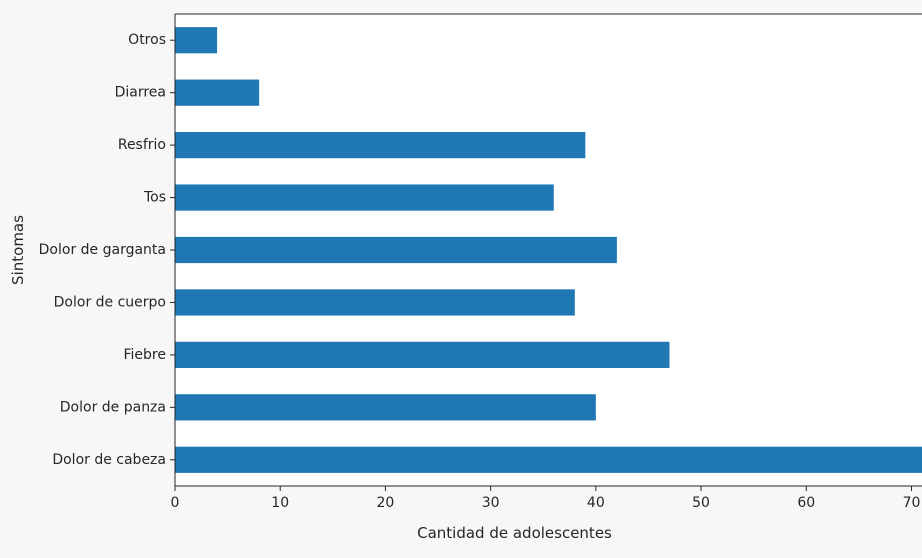 The image size is (922, 558). Describe the element at coordinates (113, 407) in the screenshot. I see `y-tick-label: Dolor de panza` at that location.